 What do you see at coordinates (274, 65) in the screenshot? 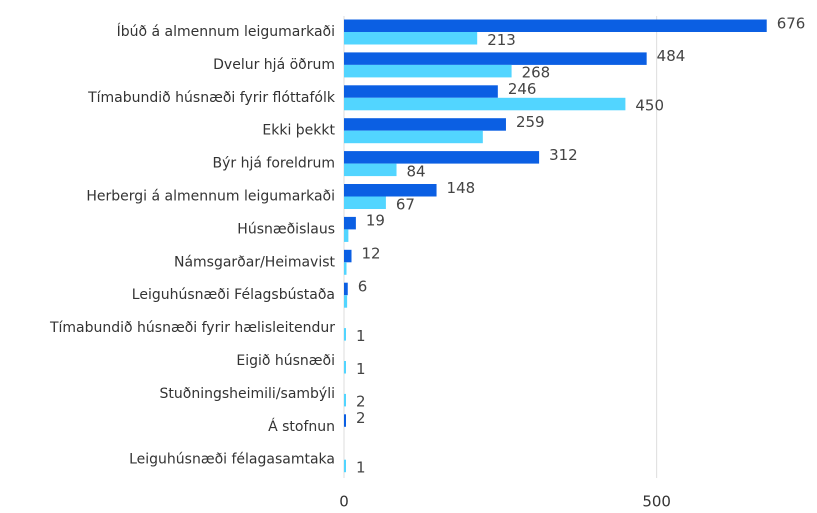
I see `category-label: Dvelur hjá öðrum` at bounding box center [274, 65].